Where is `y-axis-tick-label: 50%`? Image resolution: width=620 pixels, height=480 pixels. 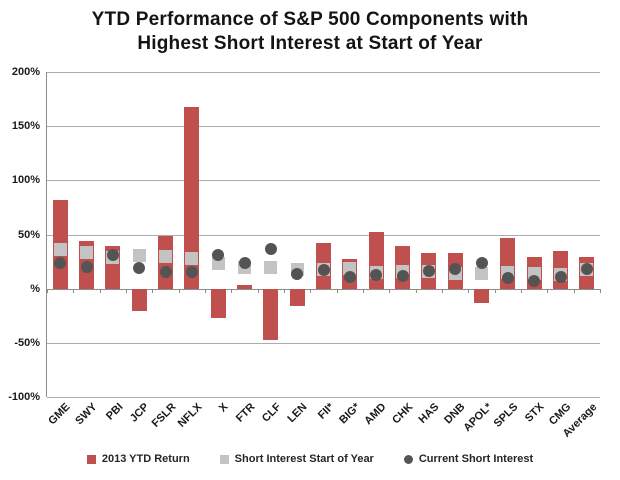
y-axis-tick-label: 50% is located at coordinates (28, 234).